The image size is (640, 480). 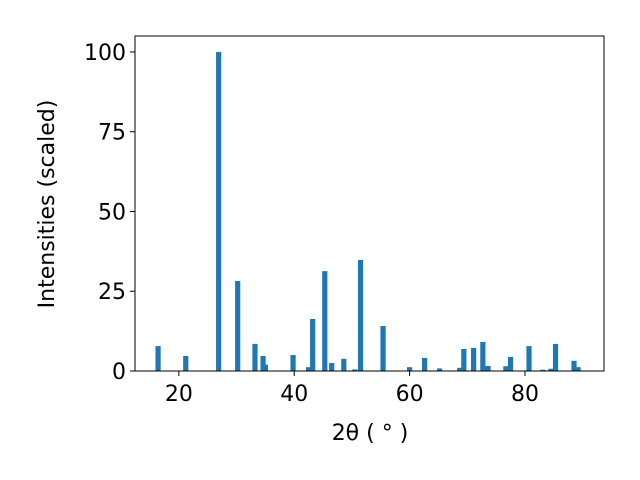 What do you see at coordinates (119, 372) in the screenshot?
I see `y-tick-label: 0` at bounding box center [119, 372].